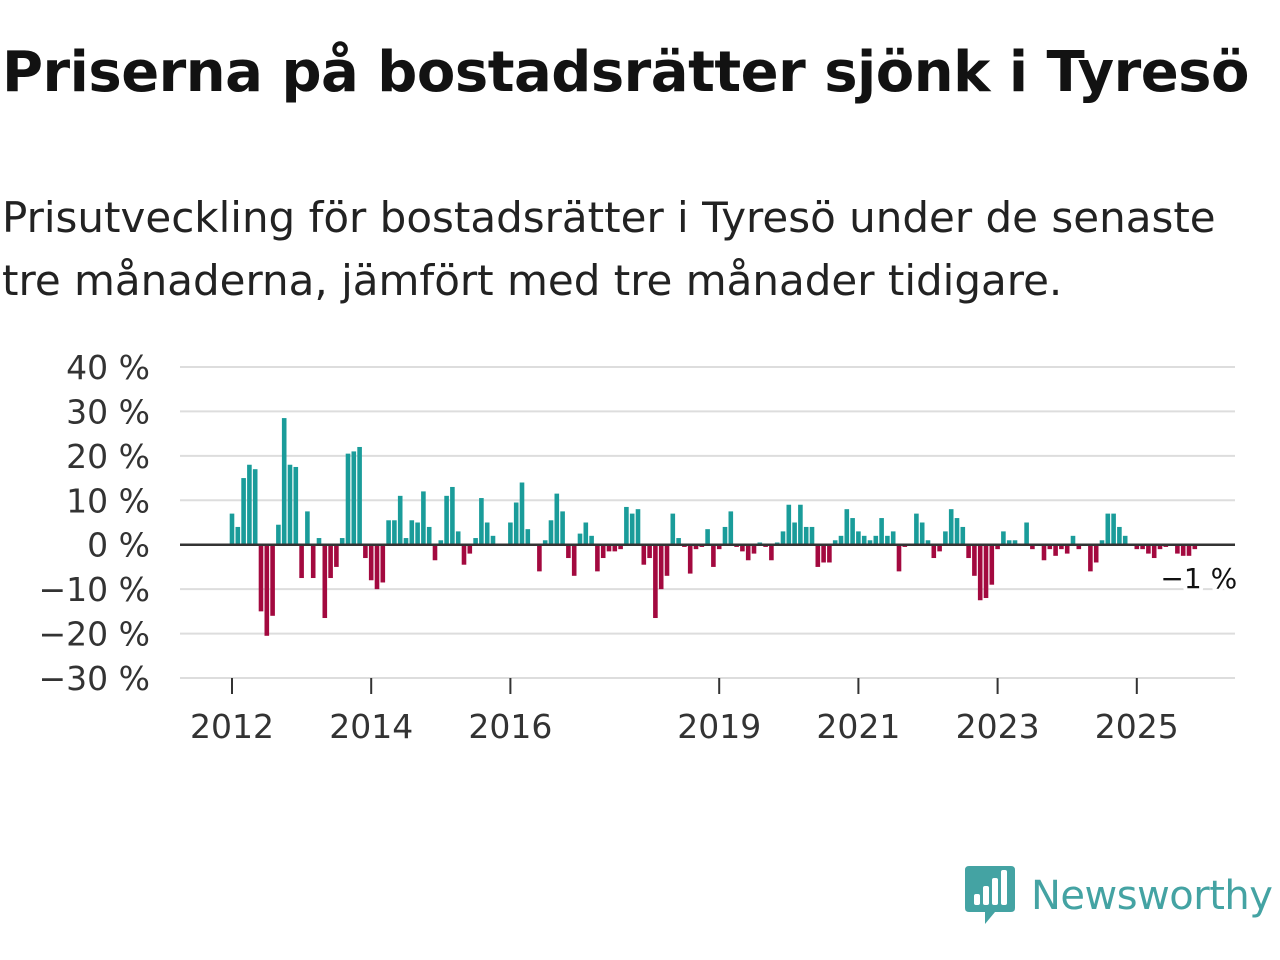 This screenshot has height=960, width=1280. I want to click on axes, so click(707, 618).